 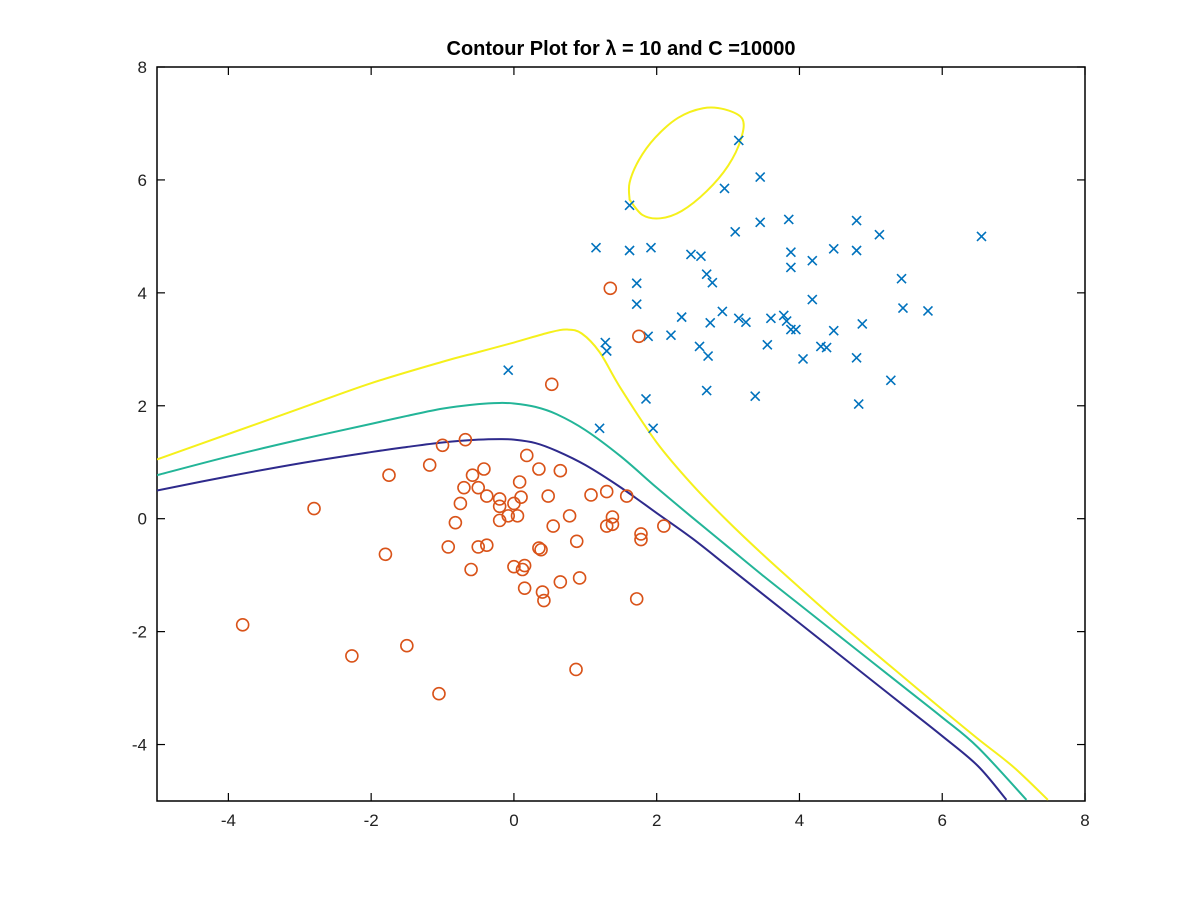 I want to click on y-tick-label: 0, so click(x=142, y=519).